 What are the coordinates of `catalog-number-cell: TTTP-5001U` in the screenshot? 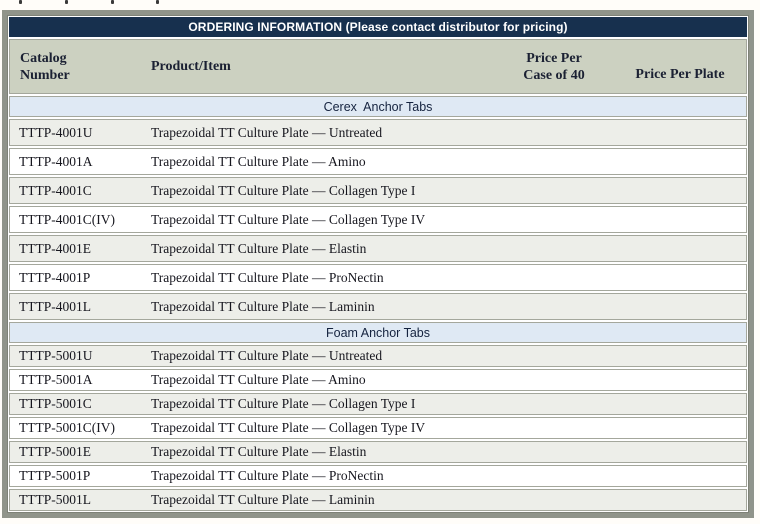 It's located at (79, 356).